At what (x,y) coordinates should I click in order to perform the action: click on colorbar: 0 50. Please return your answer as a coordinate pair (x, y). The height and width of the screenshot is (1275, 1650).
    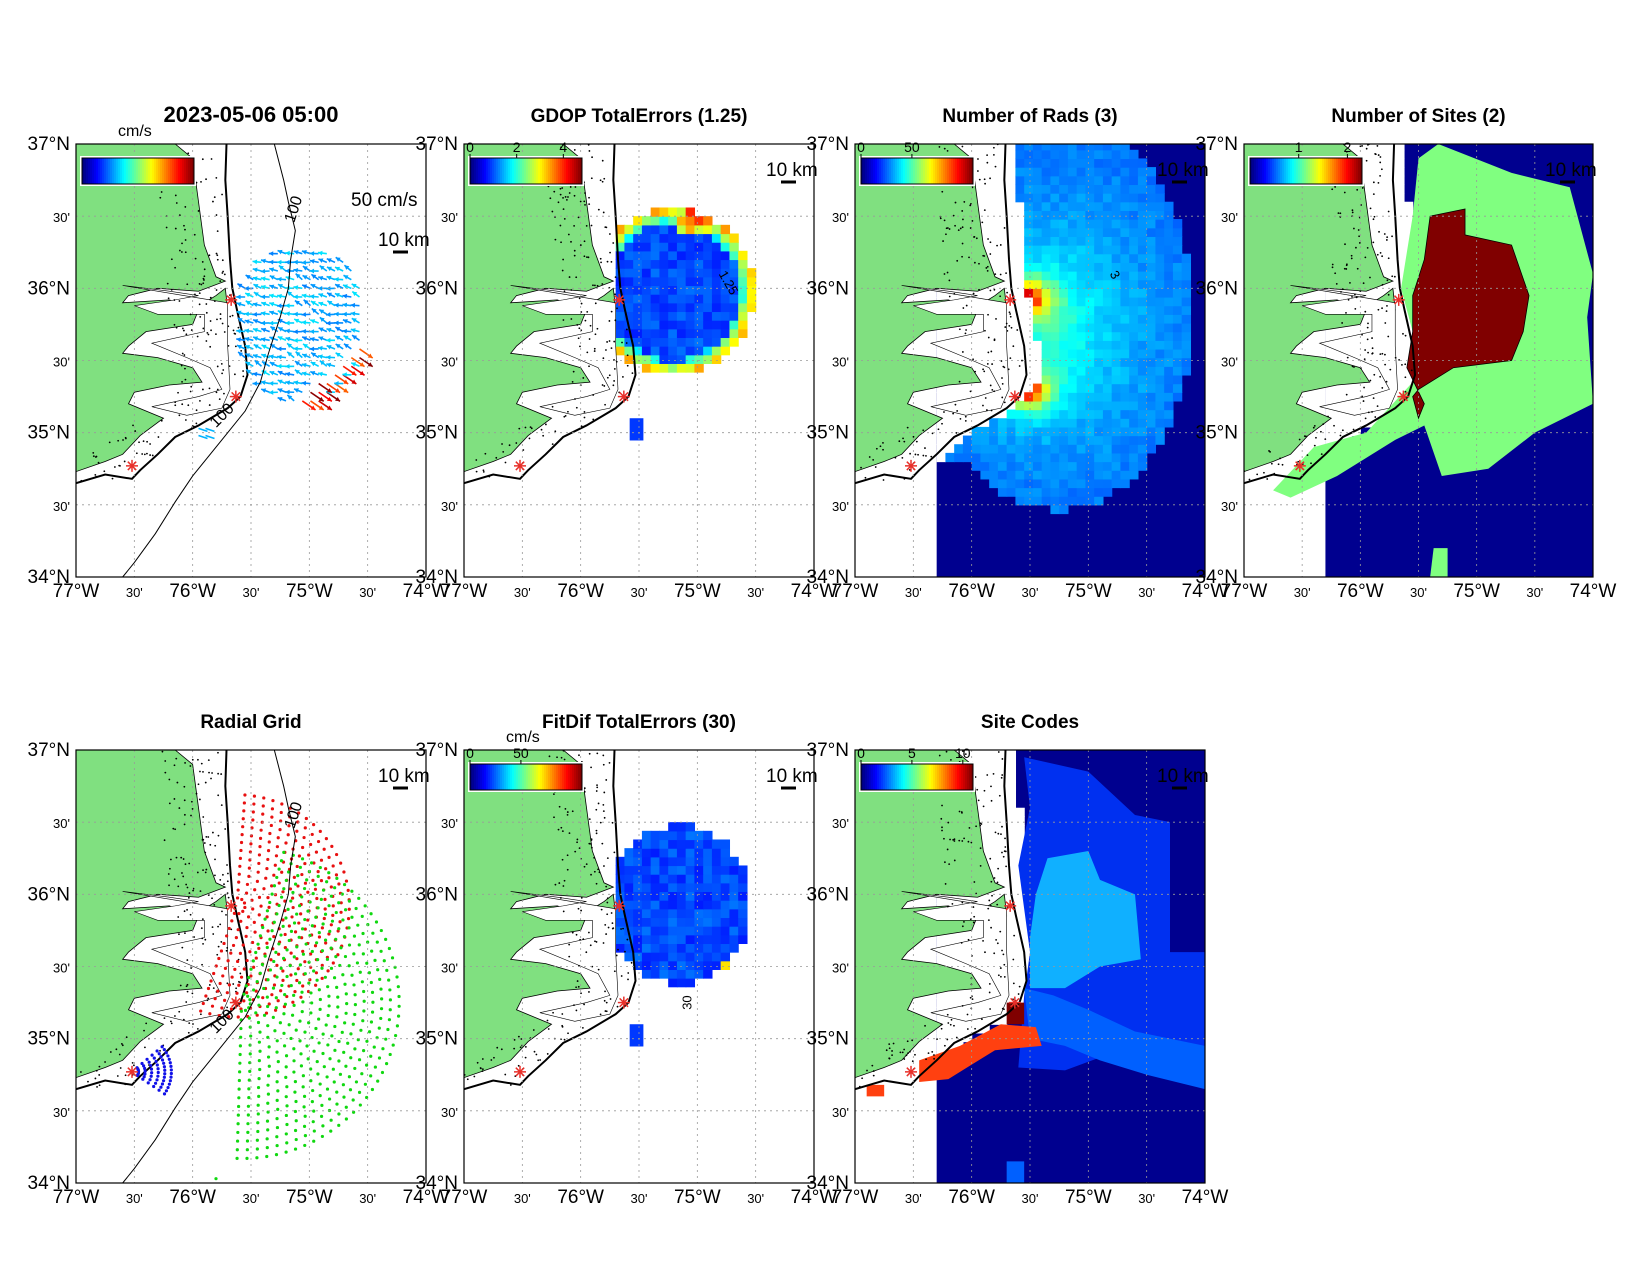
    Looking at the image, I should click on (916, 162).